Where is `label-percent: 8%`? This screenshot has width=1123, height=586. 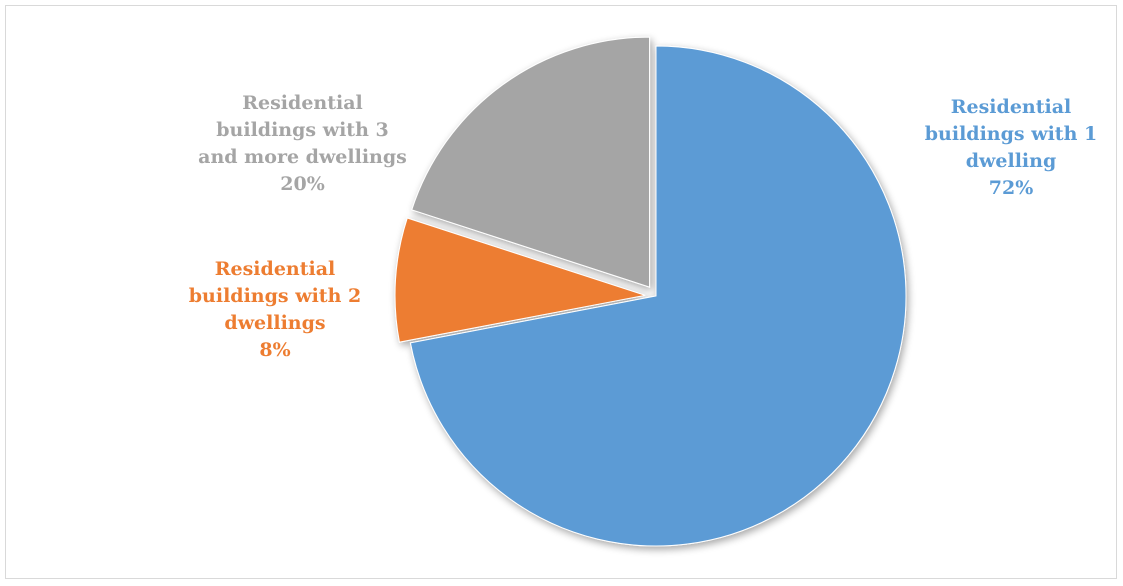 label-percent: 8% is located at coordinates (275, 350).